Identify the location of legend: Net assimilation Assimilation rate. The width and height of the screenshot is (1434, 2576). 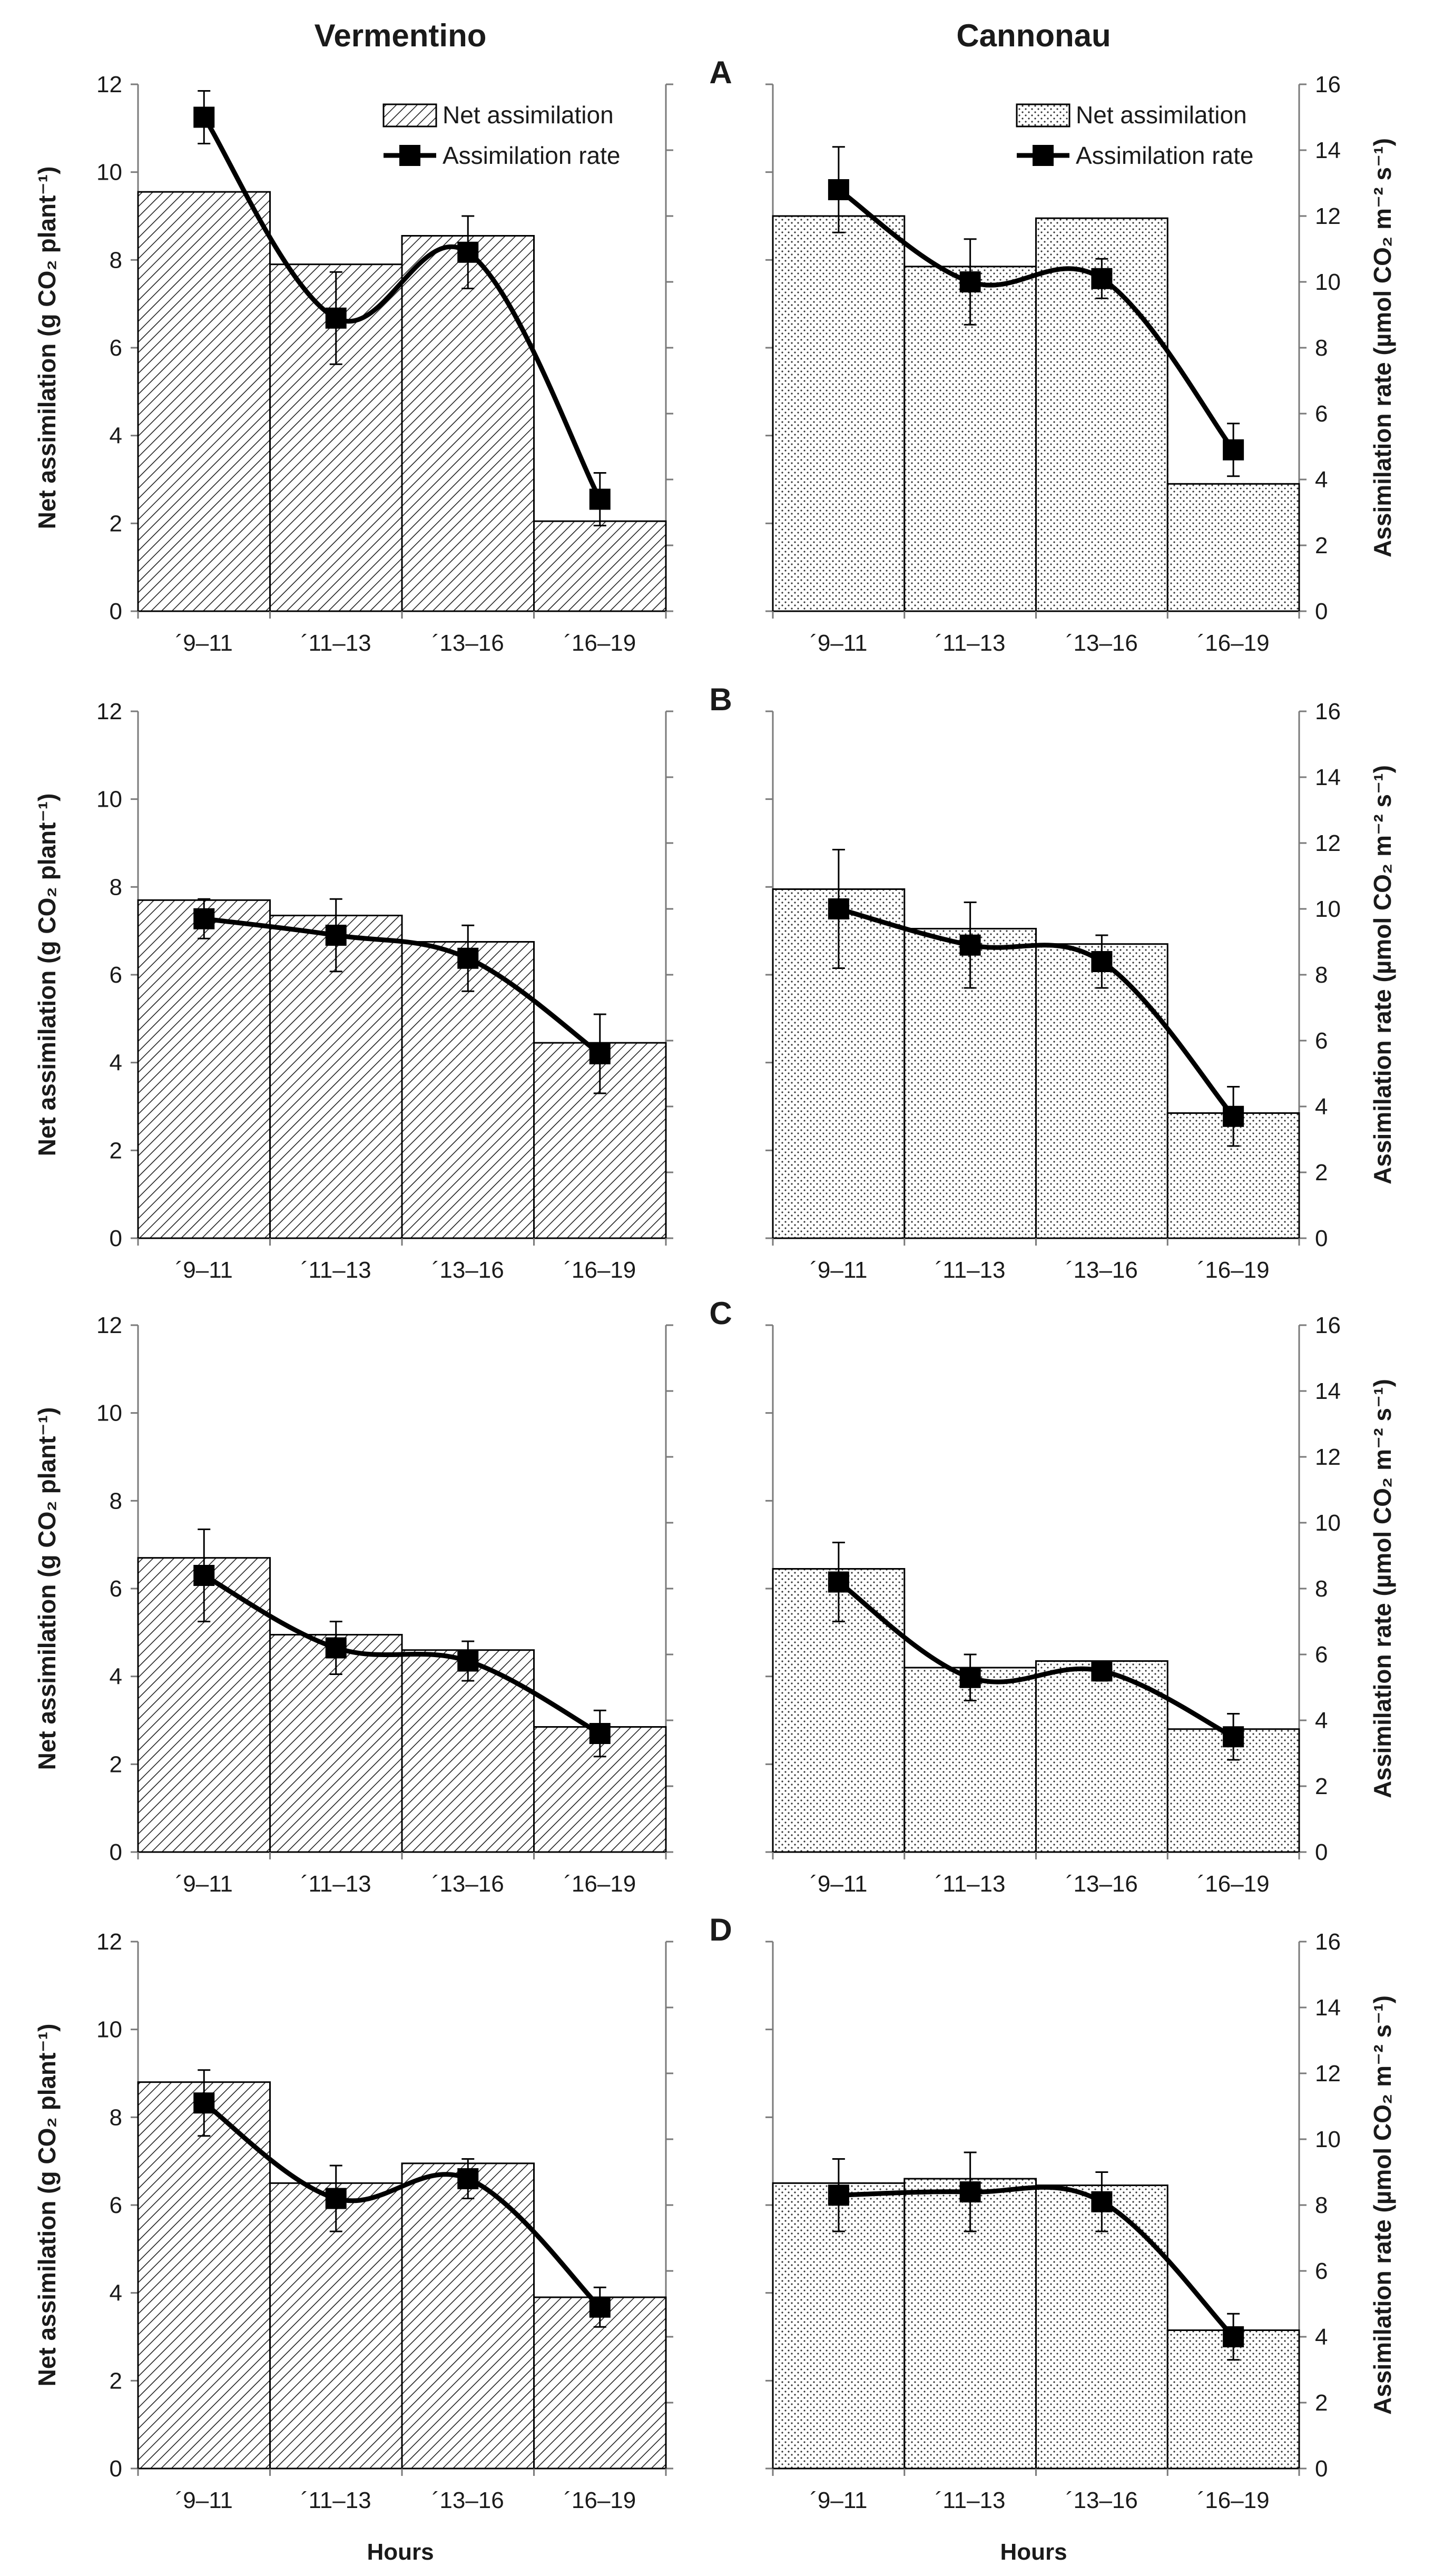
(501, 135).